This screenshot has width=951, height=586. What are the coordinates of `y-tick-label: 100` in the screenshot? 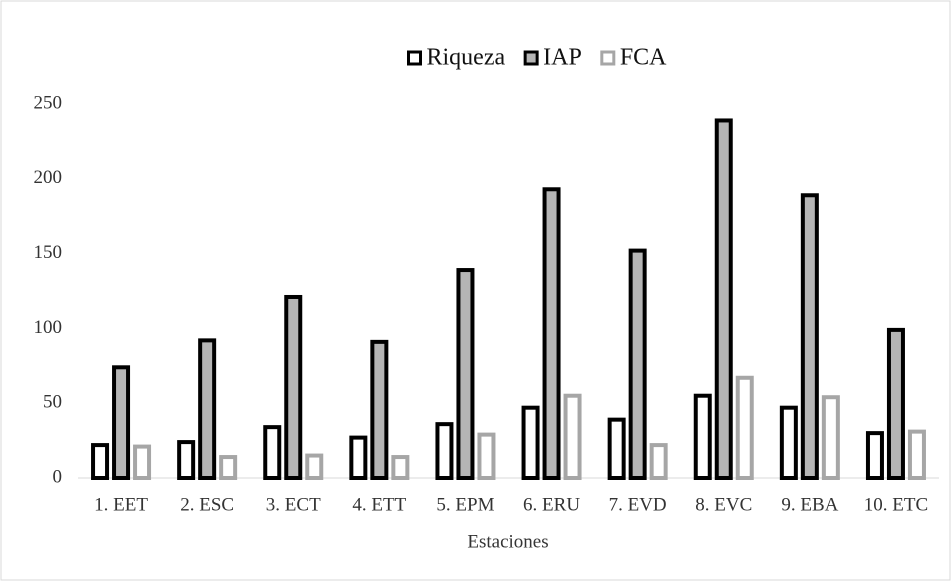 It's located at (48, 327).